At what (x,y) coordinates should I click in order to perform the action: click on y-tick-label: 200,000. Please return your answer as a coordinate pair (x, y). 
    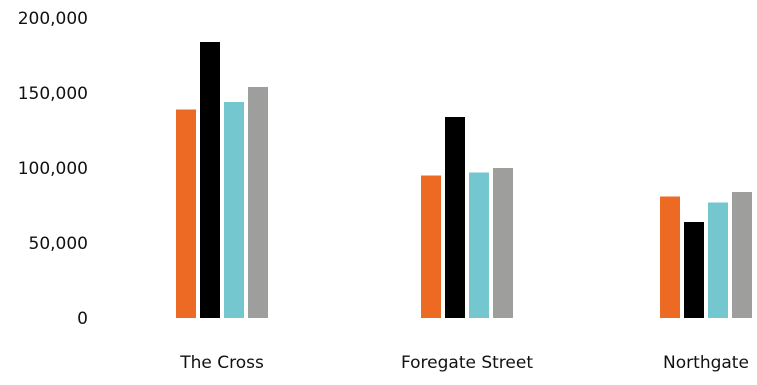
    Looking at the image, I should click on (53, 19).